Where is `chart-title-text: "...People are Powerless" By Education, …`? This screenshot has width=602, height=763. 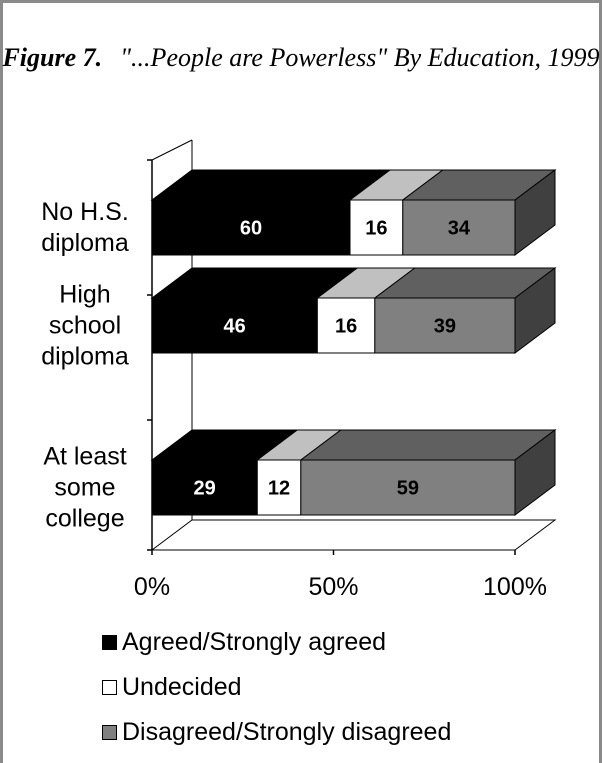
chart-title-text: "...People are Powerless" By Education, … is located at coordinates (360, 57).